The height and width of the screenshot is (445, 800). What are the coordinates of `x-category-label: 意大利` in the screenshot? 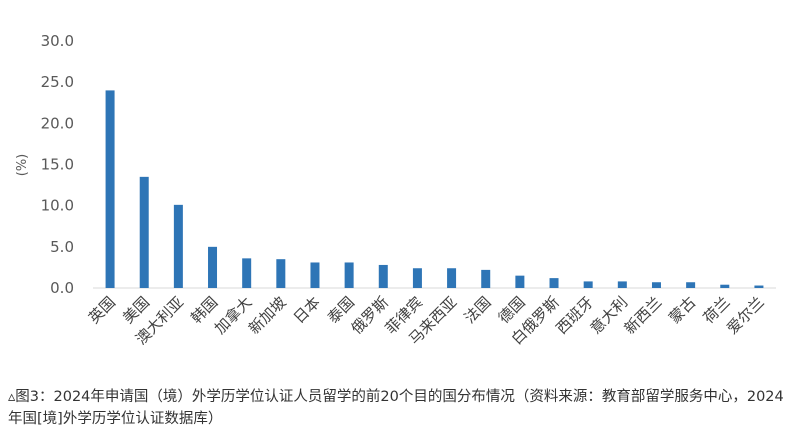 It's located at (609, 315).